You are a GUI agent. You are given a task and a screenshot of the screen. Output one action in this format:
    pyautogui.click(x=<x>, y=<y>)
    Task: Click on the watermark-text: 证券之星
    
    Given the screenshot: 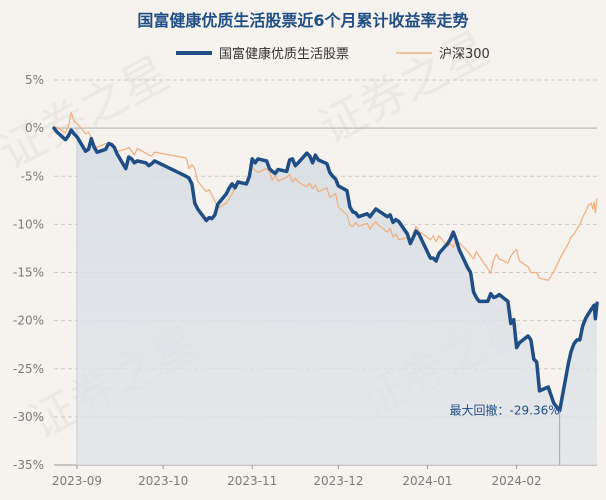 What is the action you would take?
    pyautogui.click(x=404, y=88)
    